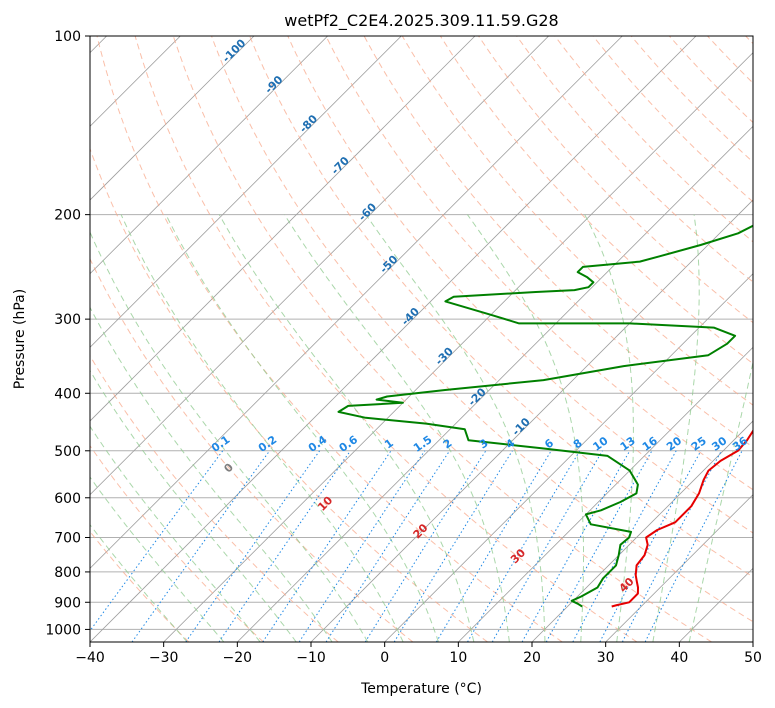 The height and width of the screenshot is (708, 775). Describe the element at coordinates (67, 573) in the screenshot. I see `y-tick-label: 800` at that location.